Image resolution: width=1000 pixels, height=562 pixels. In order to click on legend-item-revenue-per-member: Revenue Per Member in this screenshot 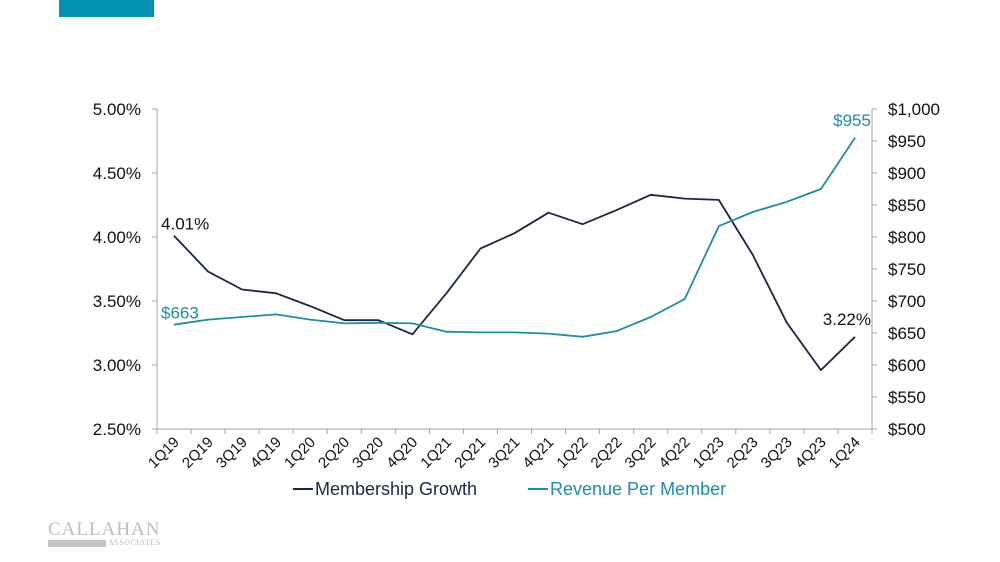, I will do `click(627, 489)`.